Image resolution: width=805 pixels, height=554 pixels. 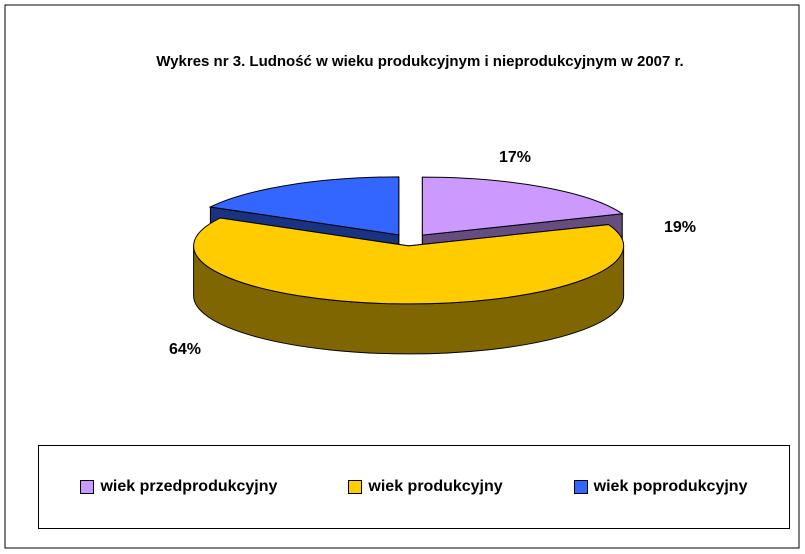 I want to click on legend-item: wiek poprodukcyjny, so click(x=660, y=487).